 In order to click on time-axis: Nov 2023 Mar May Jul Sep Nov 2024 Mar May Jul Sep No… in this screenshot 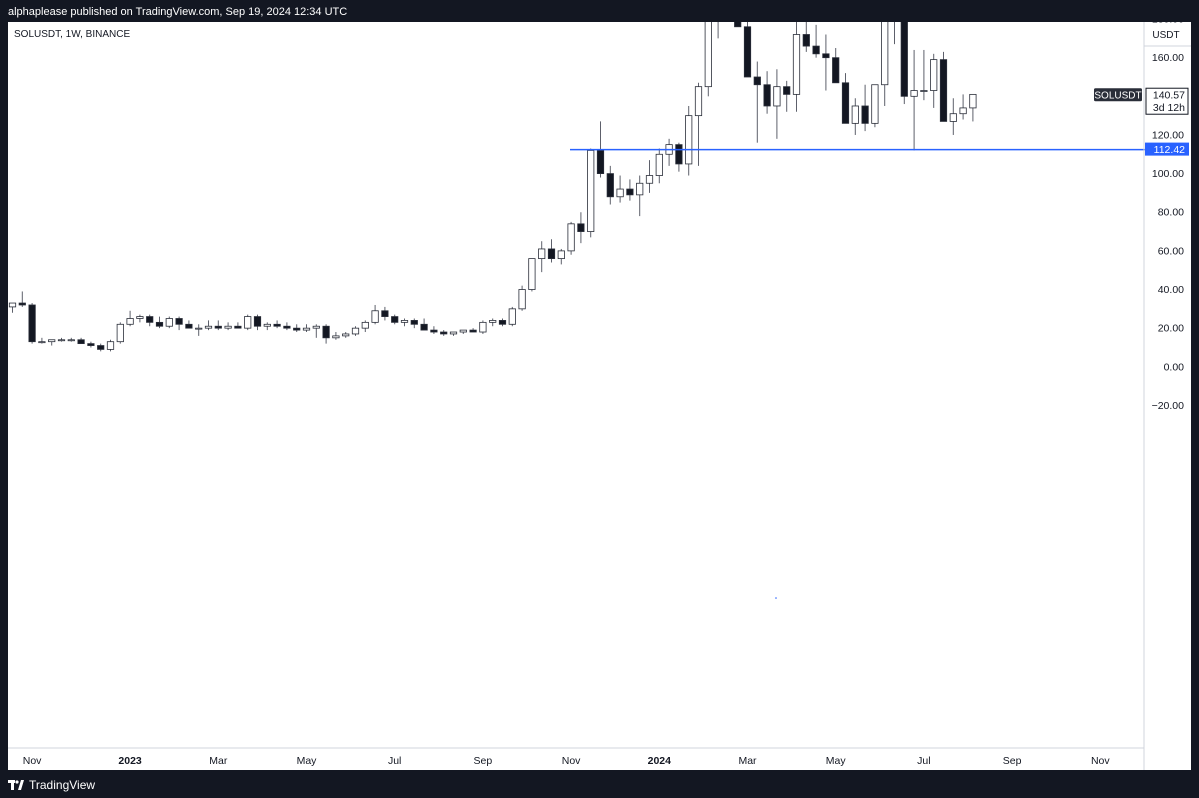, I will do `click(599, 757)`.